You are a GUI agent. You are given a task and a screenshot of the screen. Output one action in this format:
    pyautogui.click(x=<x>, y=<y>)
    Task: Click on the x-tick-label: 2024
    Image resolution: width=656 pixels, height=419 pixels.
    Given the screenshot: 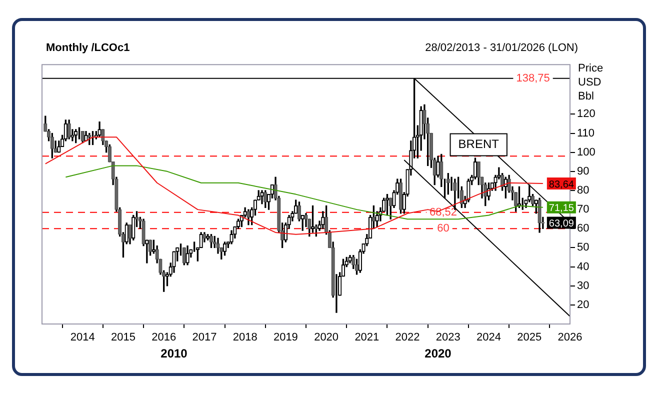 What is the action you would take?
    pyautogui.click(x=489, y=338)
    